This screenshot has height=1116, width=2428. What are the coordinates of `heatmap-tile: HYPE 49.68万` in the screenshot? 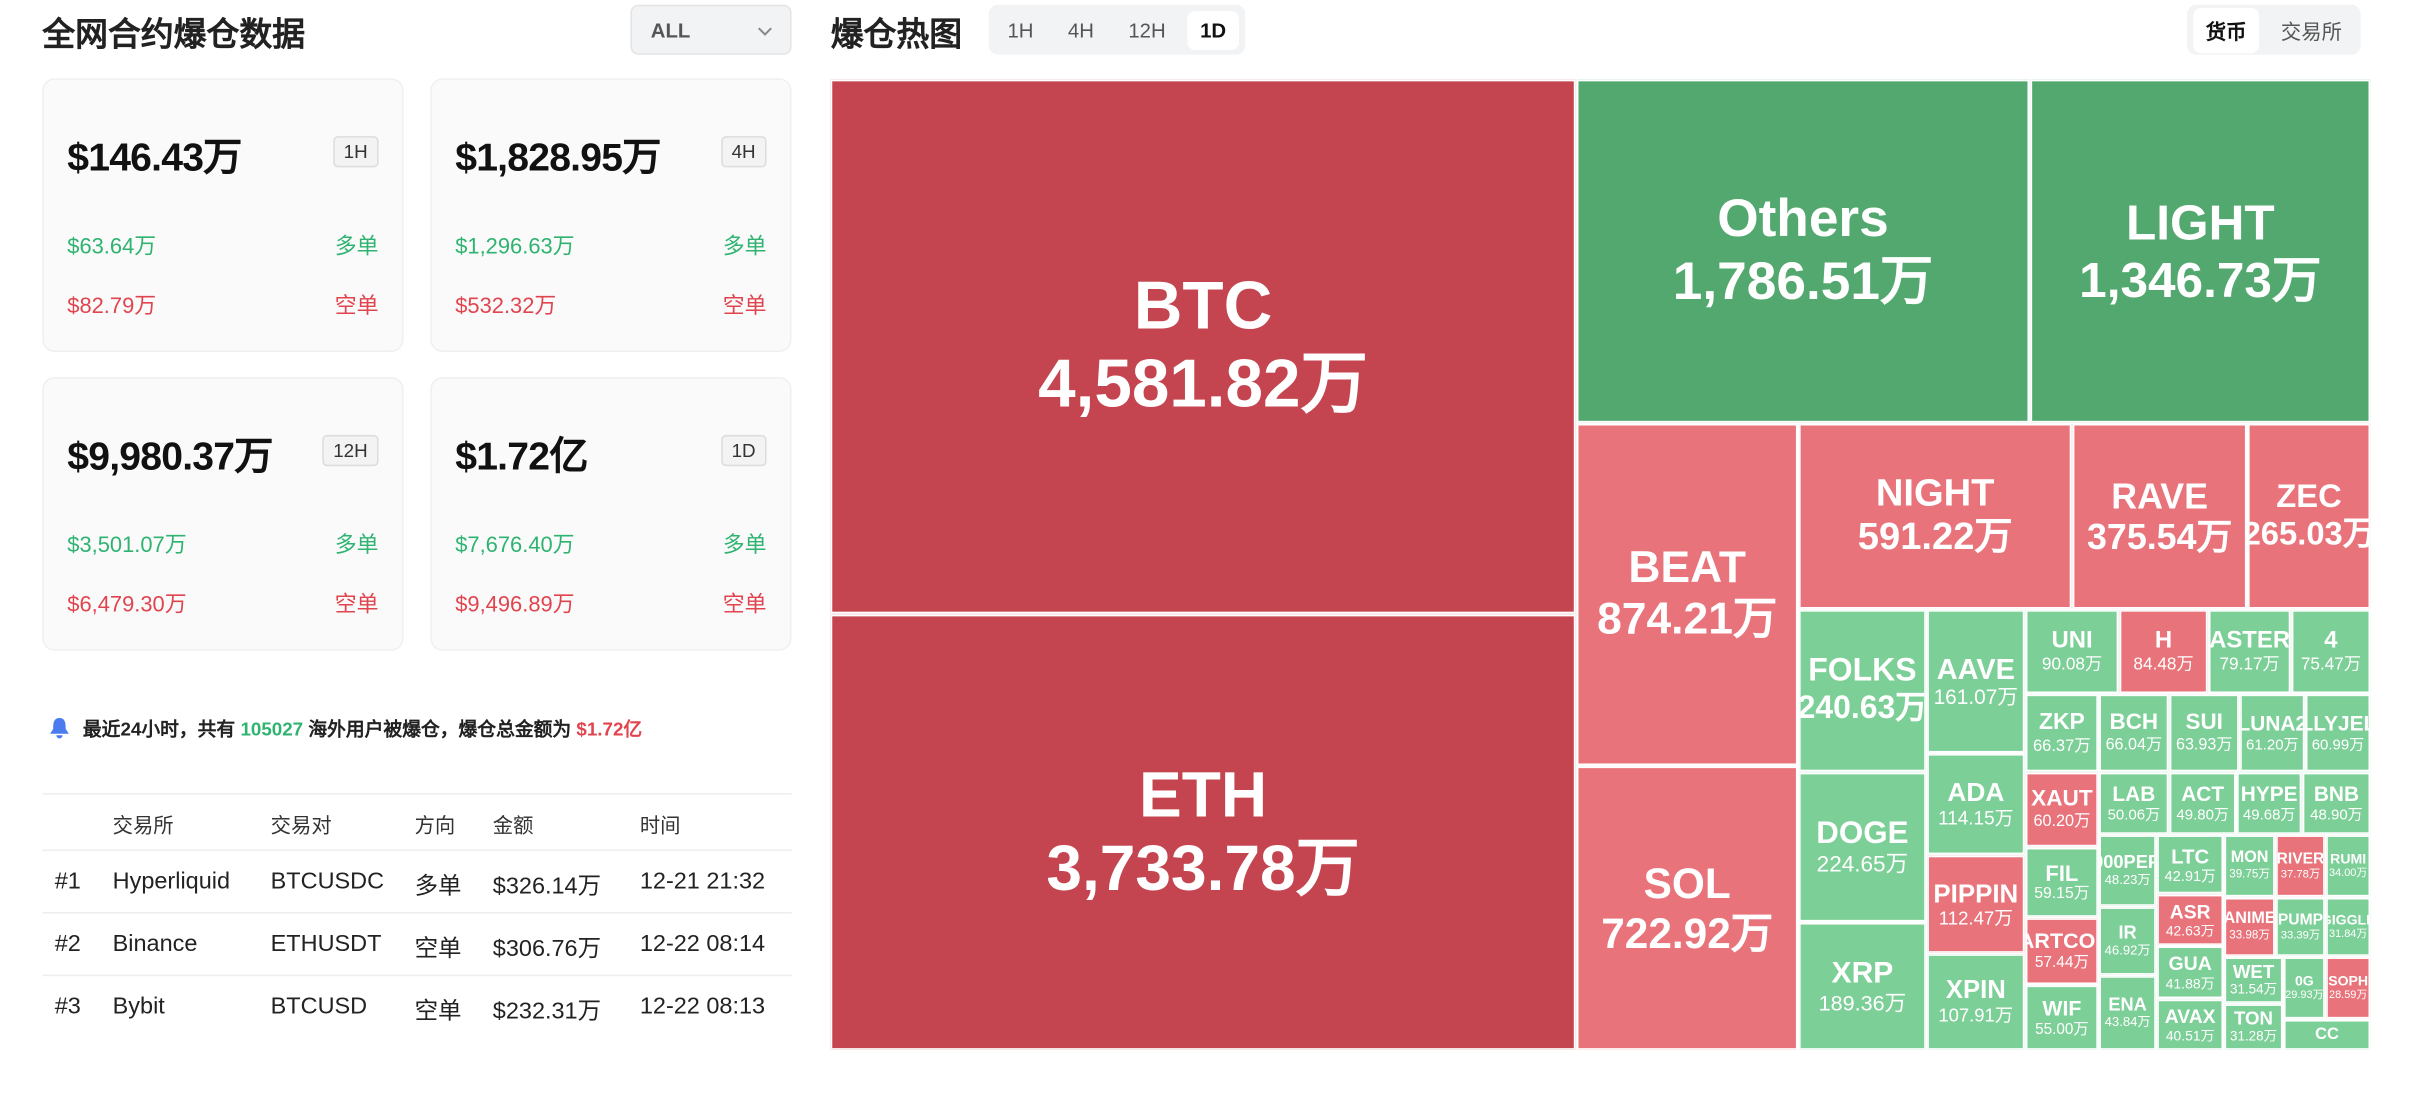 It's located at (2269, 803).